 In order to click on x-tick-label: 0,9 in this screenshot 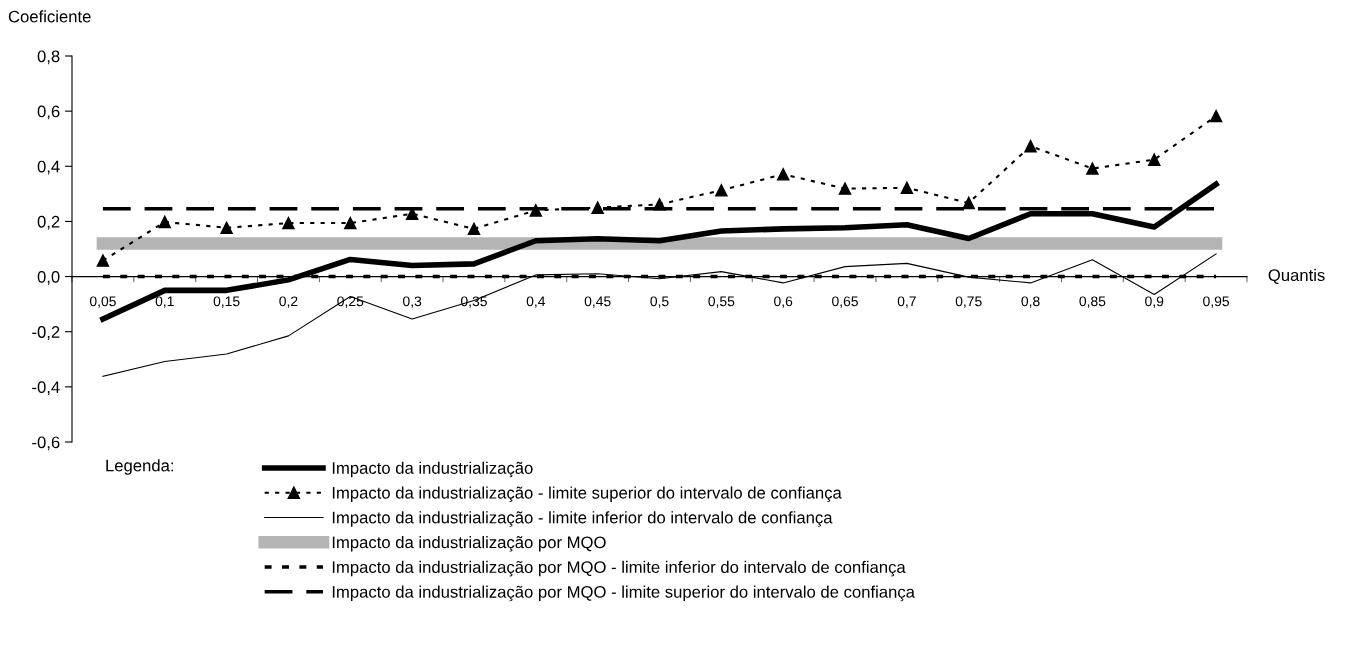, I will do `click(1154, 302)`.